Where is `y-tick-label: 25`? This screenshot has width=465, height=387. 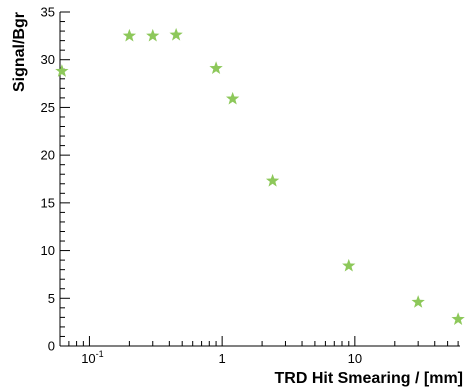 y-tick-label: 25 is located at coordinates (48, 107).